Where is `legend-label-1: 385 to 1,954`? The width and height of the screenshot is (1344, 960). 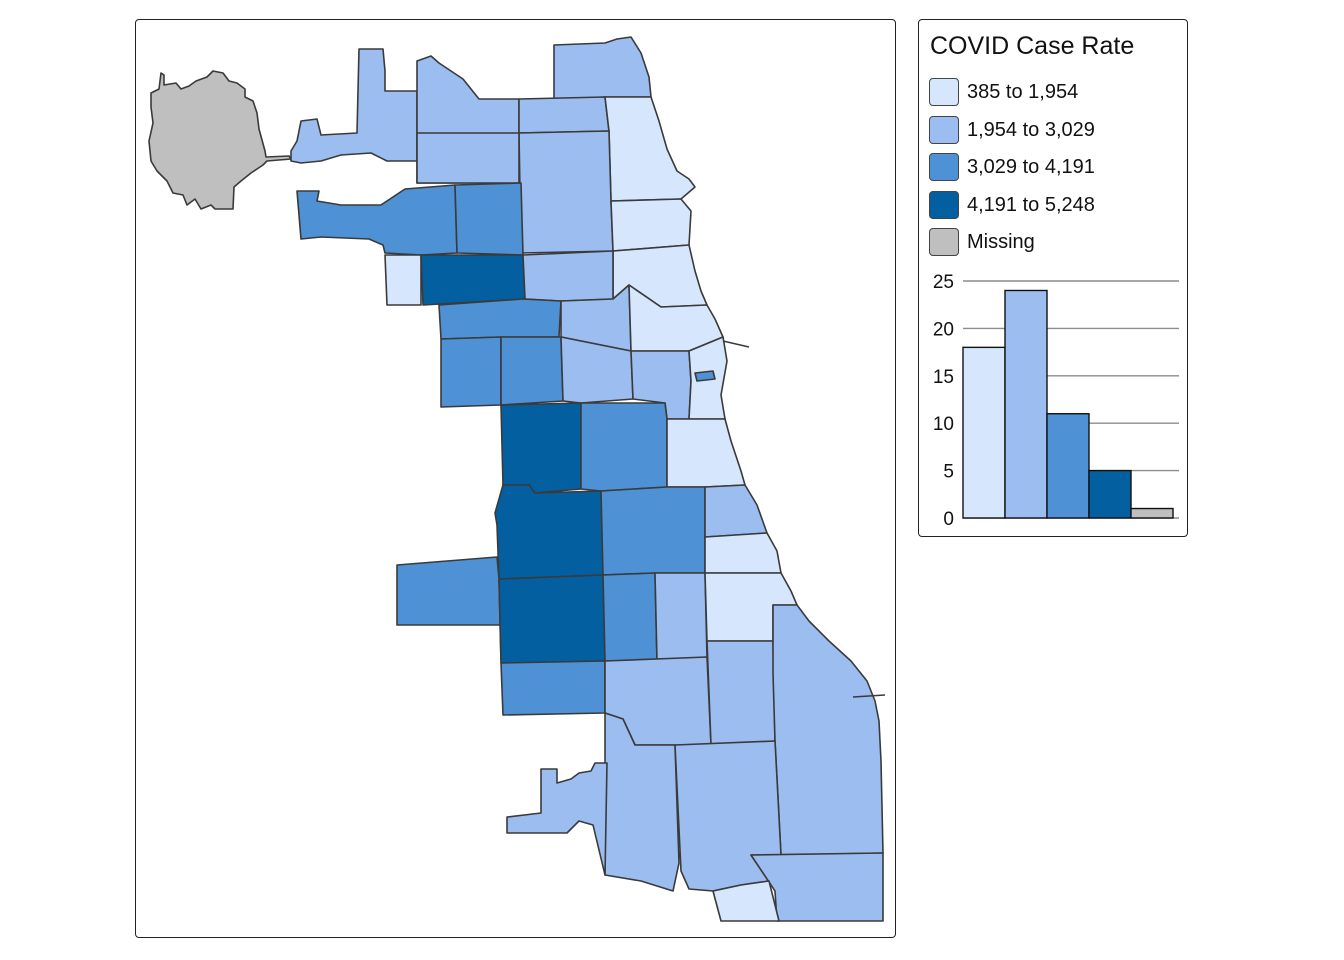 legend-label-1: 385 to 1,954 is located at coordinates (1023, 91).